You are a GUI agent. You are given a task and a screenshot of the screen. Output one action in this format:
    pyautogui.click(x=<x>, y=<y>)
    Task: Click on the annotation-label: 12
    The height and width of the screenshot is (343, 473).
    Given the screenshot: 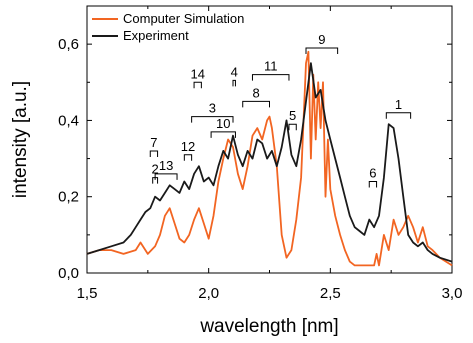 What is the action you would take?
    pyautogui.click(x=188, y=146)
    